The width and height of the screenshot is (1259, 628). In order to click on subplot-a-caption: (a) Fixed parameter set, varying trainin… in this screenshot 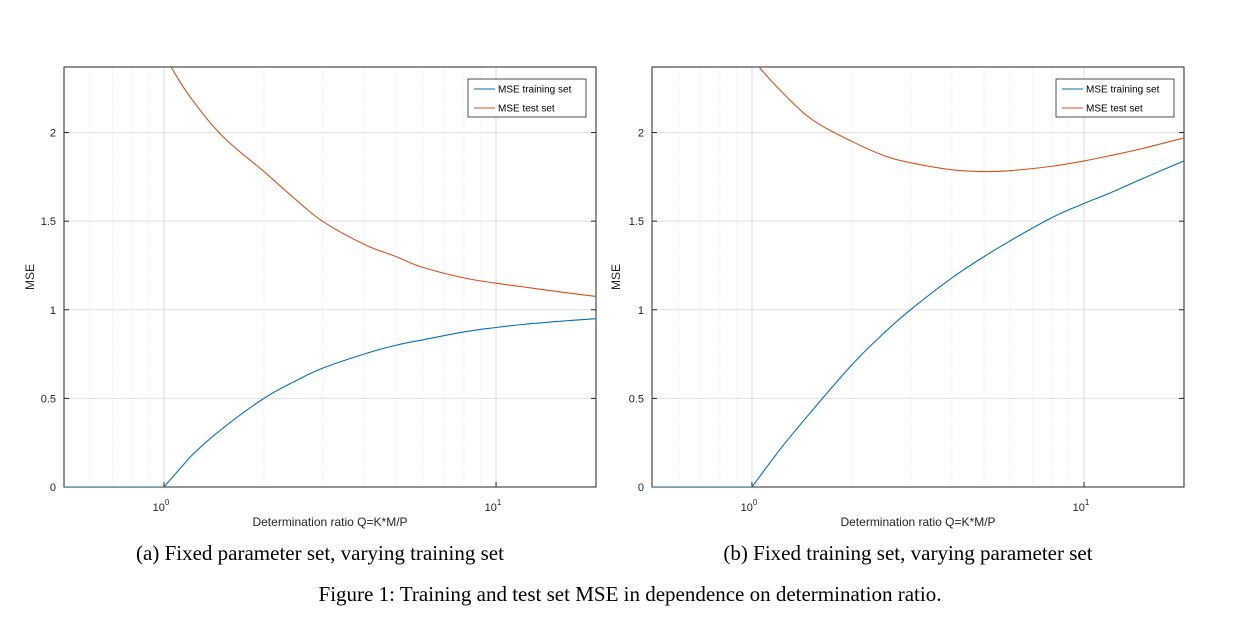, I will do `click(320, 553)`.